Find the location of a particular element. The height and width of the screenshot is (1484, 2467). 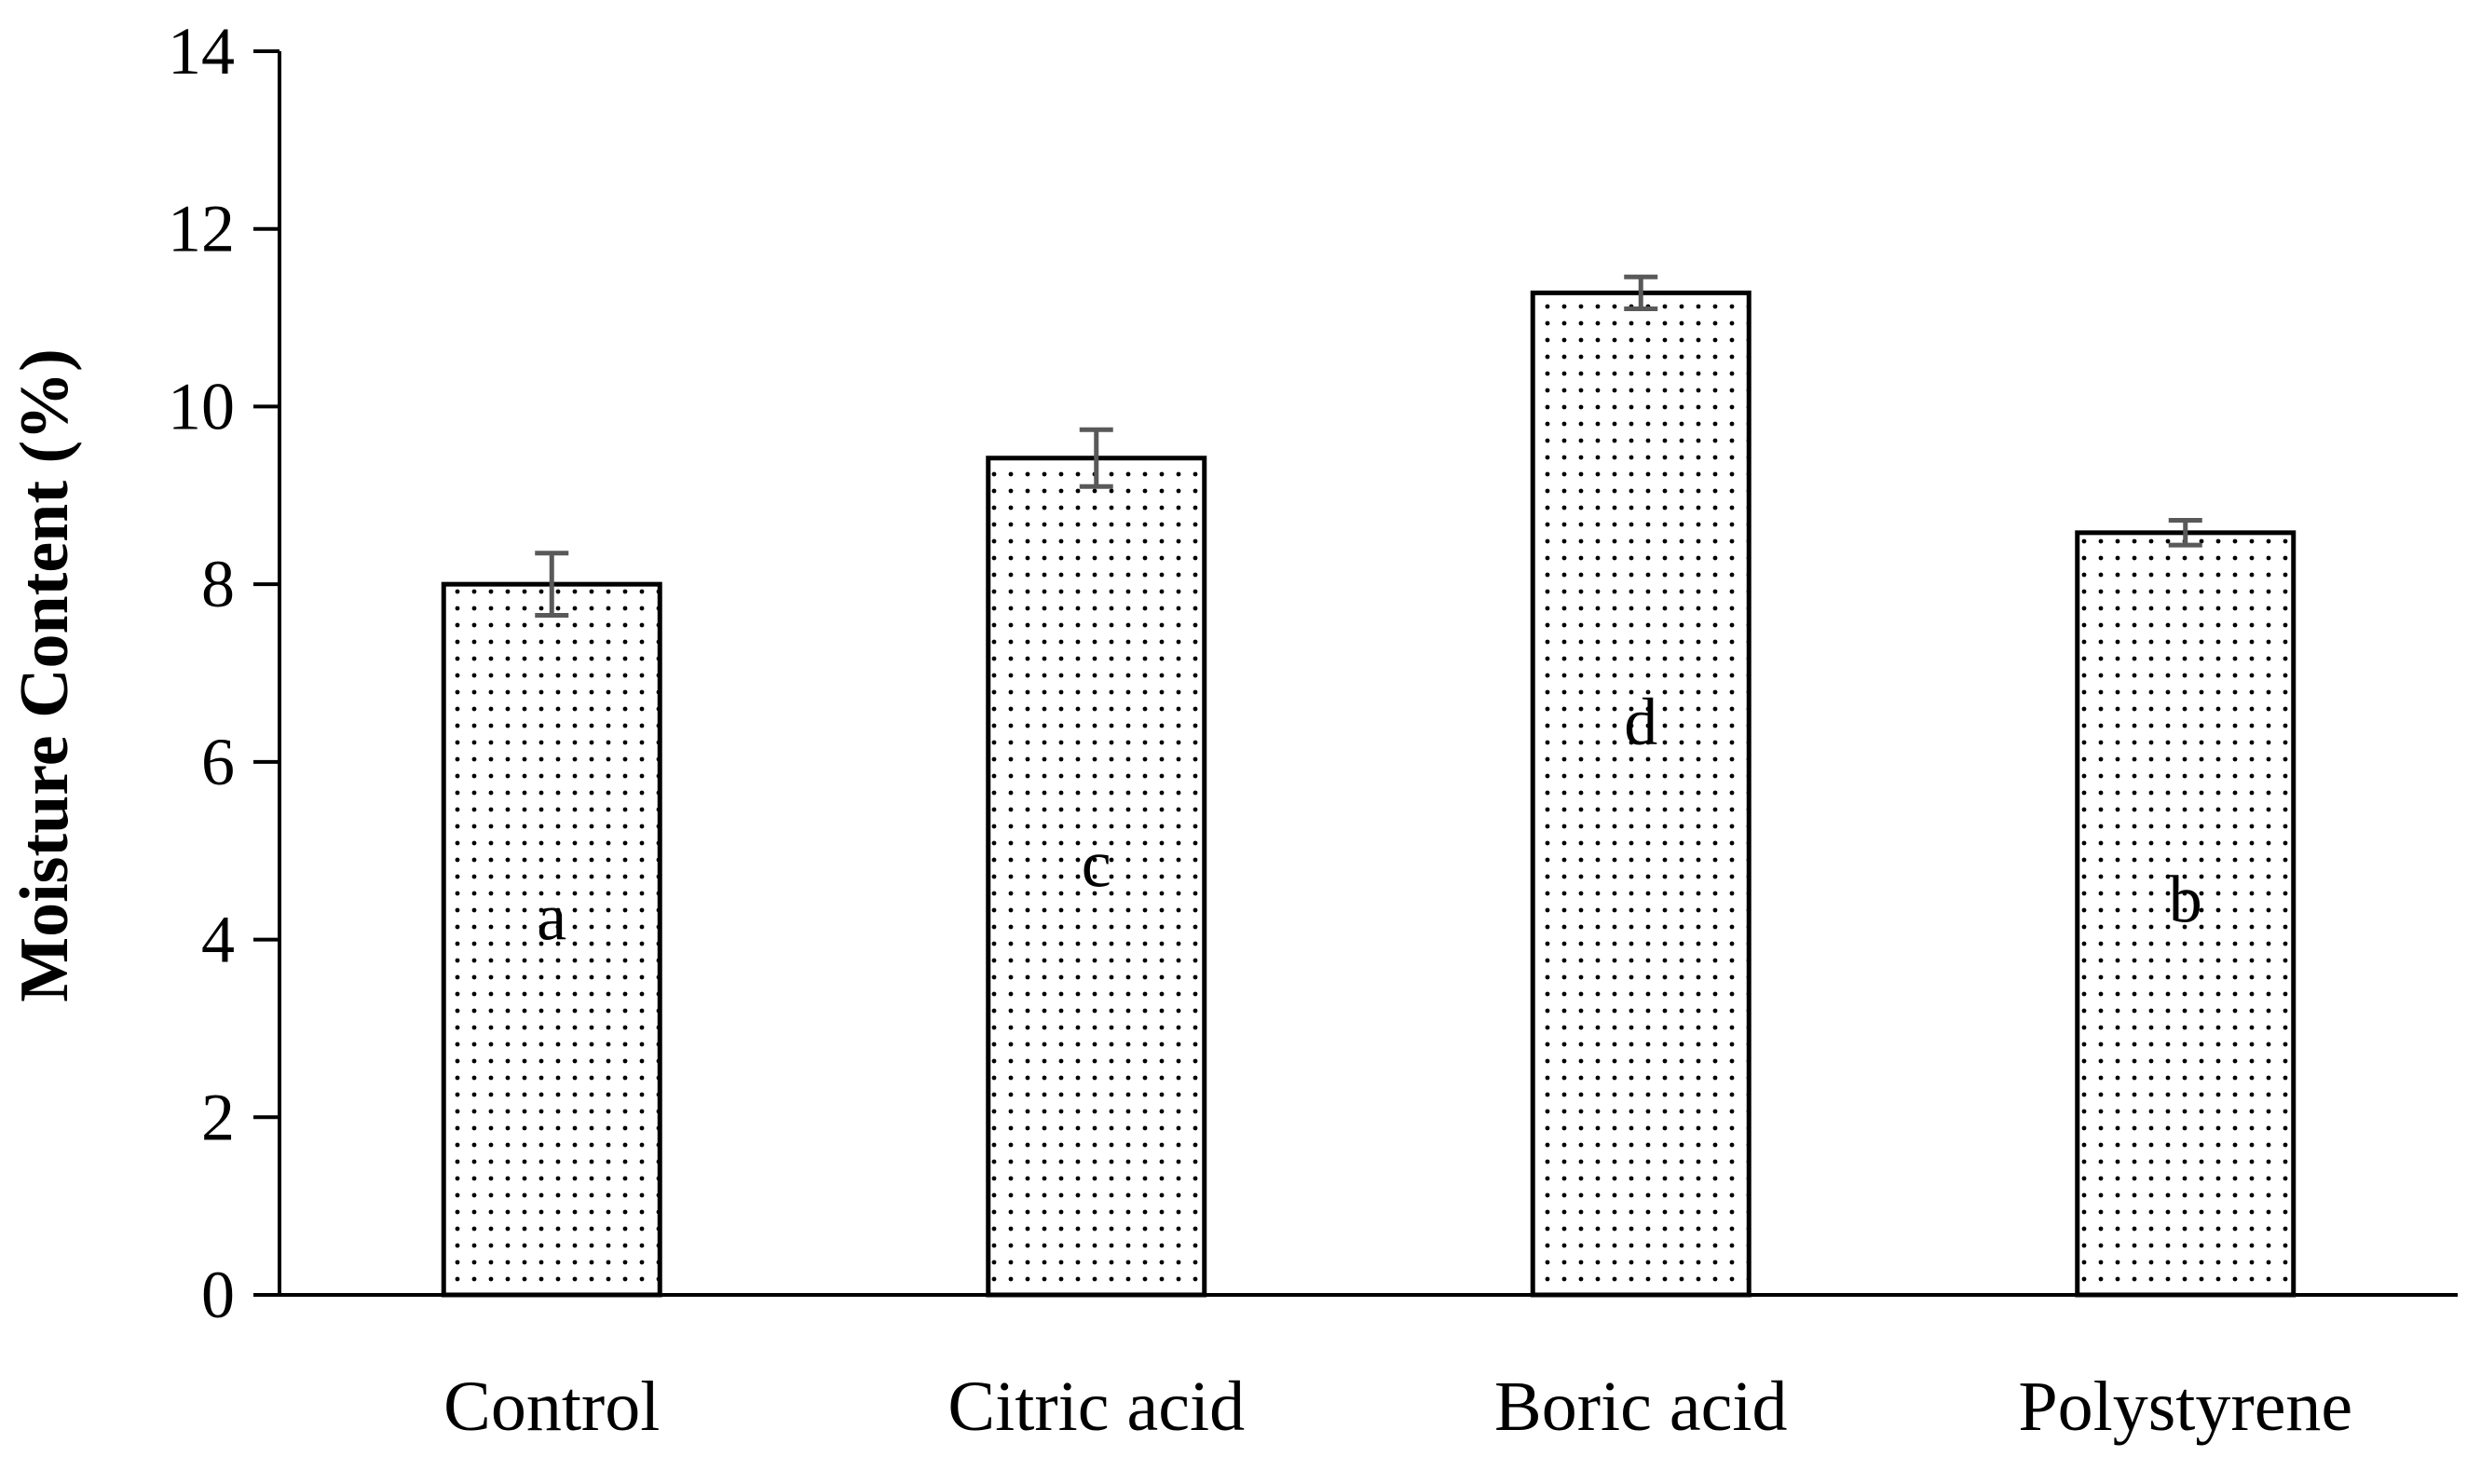

x-category-label: Boric acid is located at coordinates (1640, 1407).